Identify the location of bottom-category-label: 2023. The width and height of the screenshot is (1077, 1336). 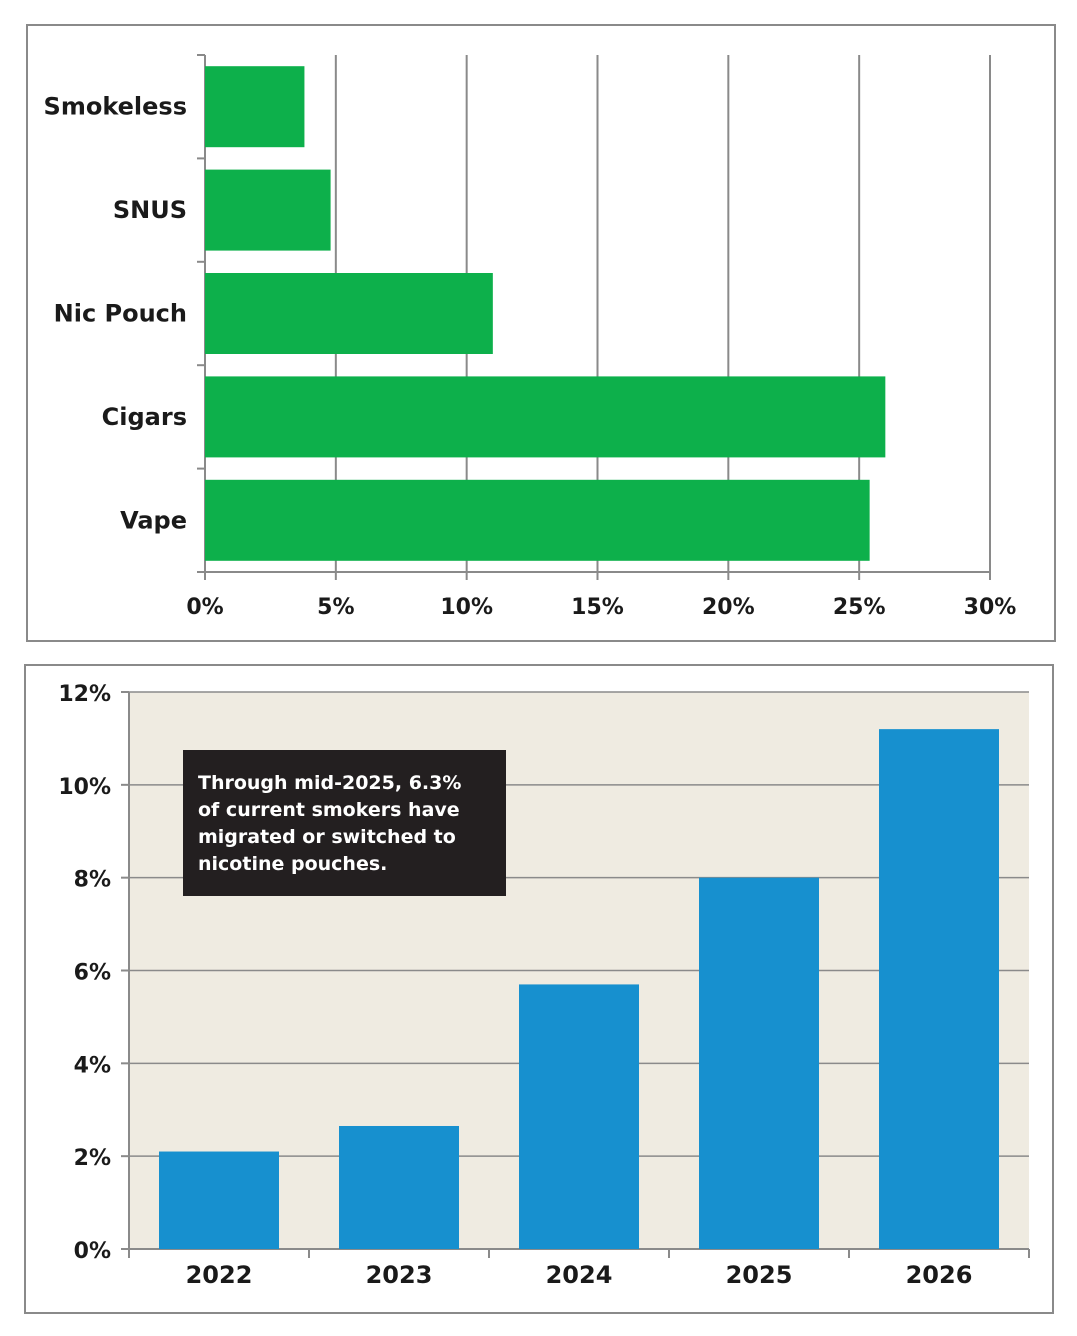
(399, 1275).